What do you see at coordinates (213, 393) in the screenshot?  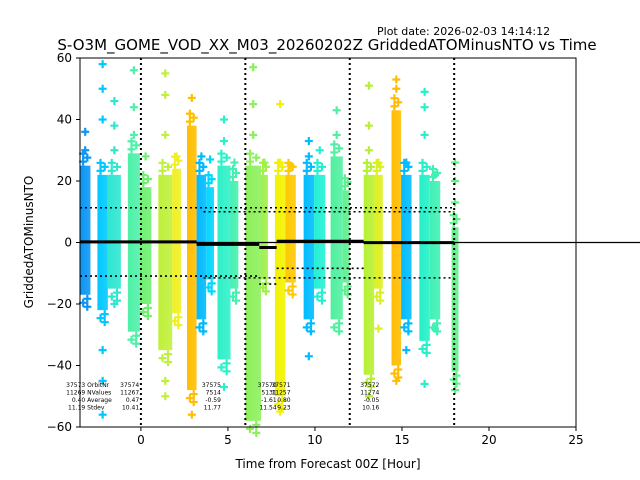 I see `stat-nvalues: 7514` at bounding box center [213, 393].